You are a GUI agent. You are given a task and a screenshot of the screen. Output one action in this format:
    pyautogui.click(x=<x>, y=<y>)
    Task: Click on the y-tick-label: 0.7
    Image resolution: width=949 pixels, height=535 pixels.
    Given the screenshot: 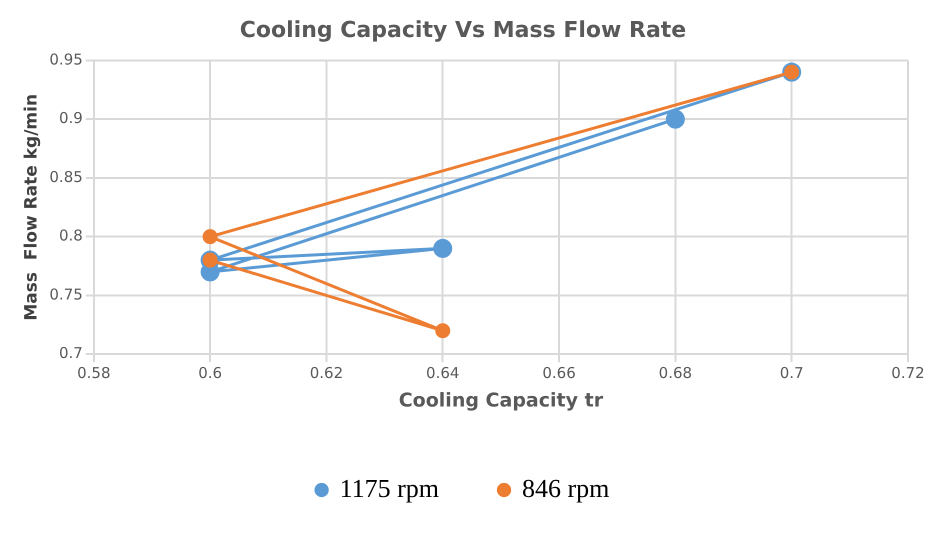 What is the action you would take?
    pyautogui.click(x=70, y=353)
    